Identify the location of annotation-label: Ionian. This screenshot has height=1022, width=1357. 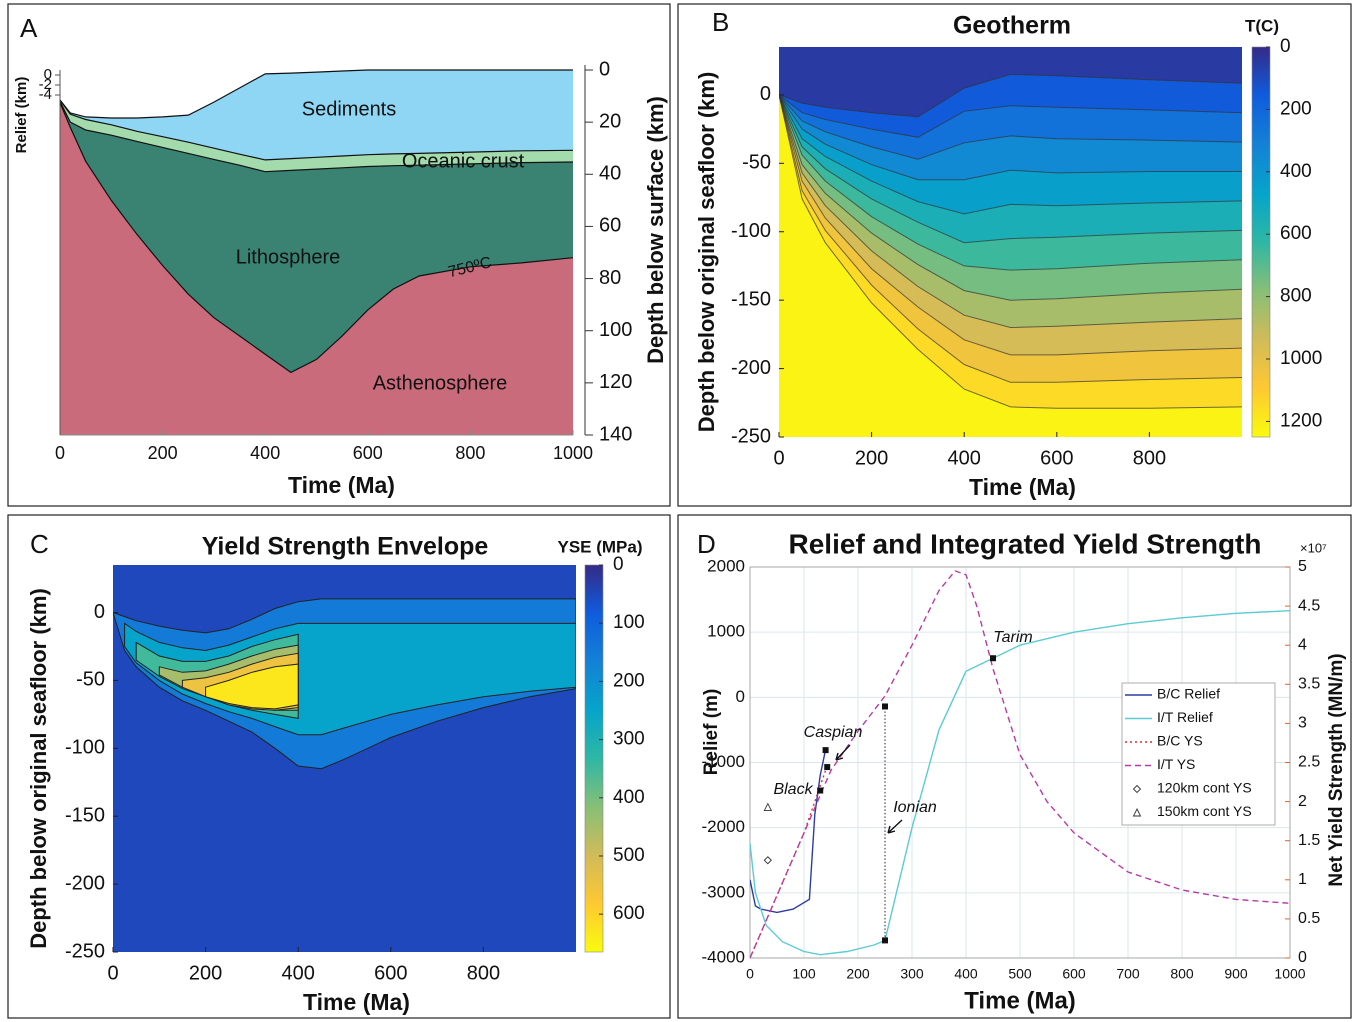
(915, 807).